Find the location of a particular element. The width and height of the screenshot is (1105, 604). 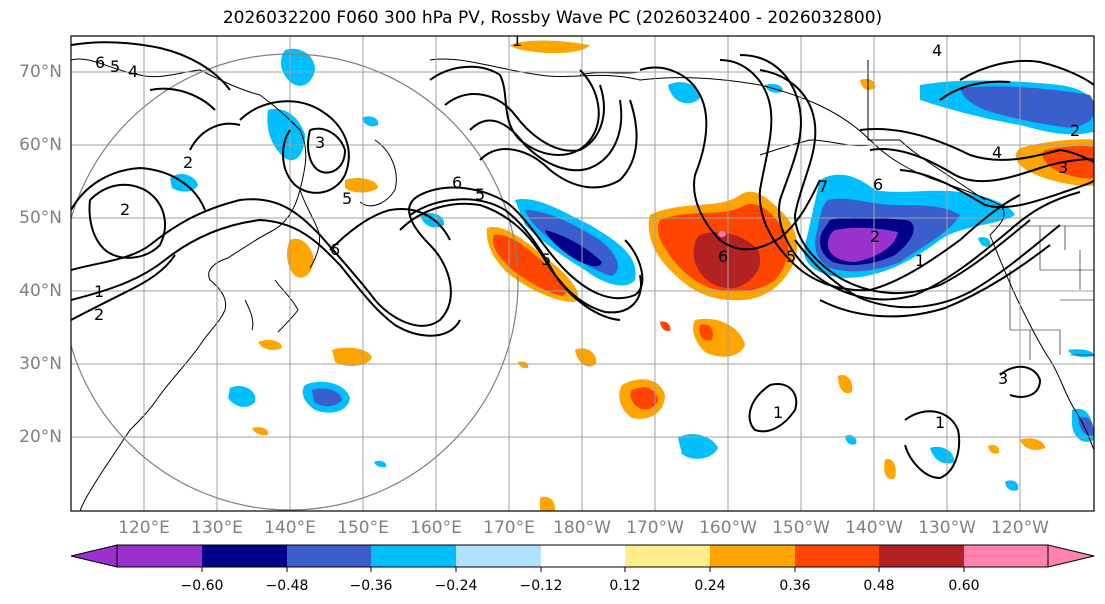

lon-label: 130°E is located at coordinates (217, 528).